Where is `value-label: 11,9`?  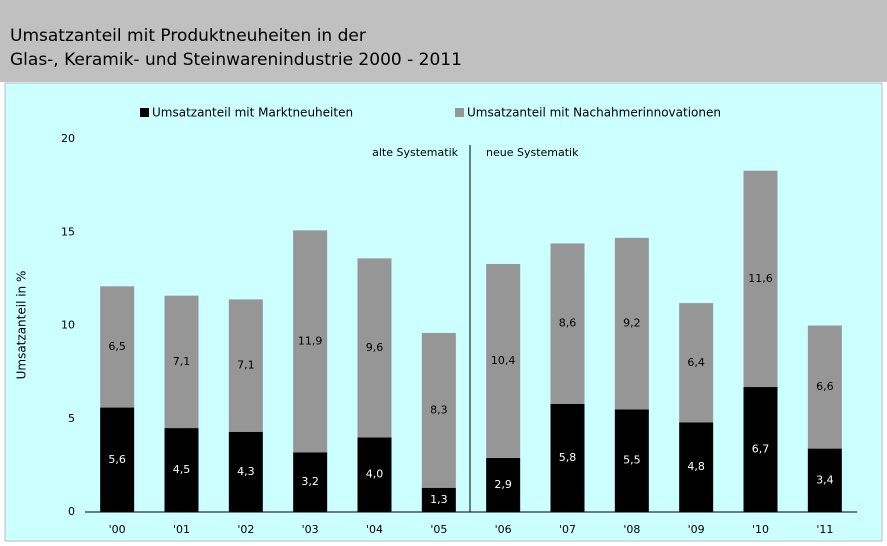
value-label: 11,9 is located at coordinates (310, 340).